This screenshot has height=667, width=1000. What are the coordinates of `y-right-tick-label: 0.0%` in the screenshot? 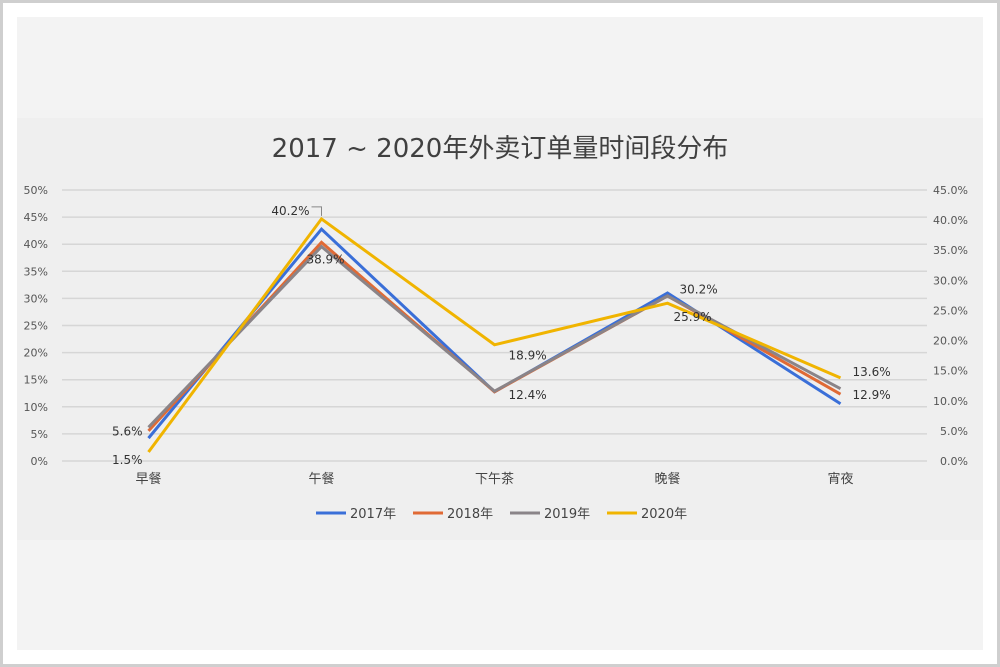 It's located at (954, 461).